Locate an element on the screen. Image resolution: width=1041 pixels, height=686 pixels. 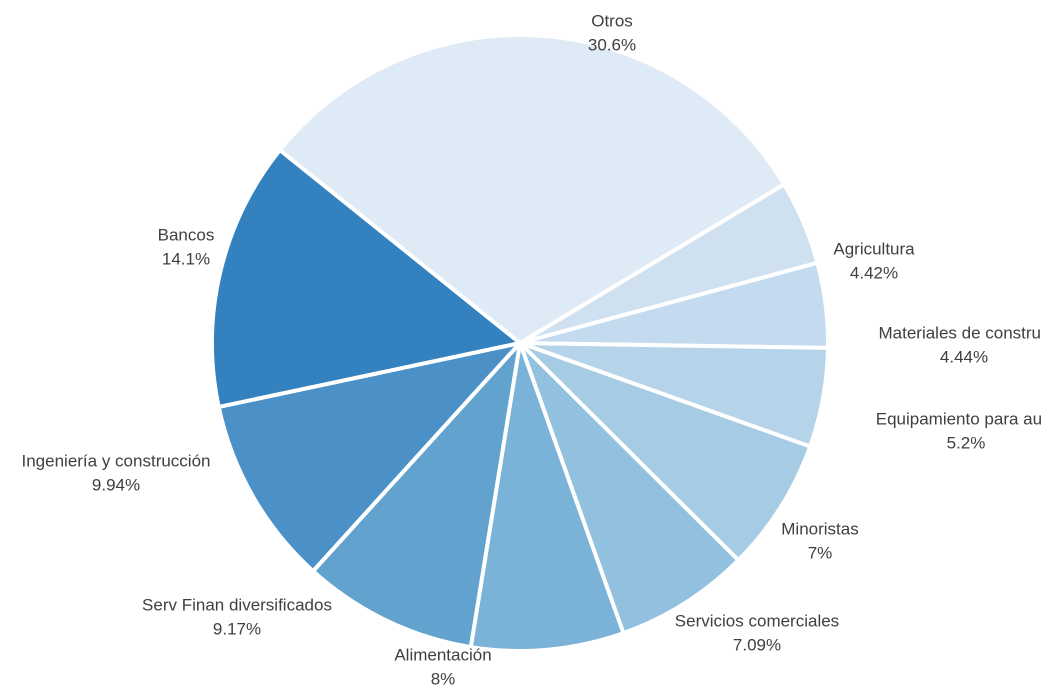
slice-label-servicios-comerciales: Servicios comerciales is located at coordinates (757, 620).